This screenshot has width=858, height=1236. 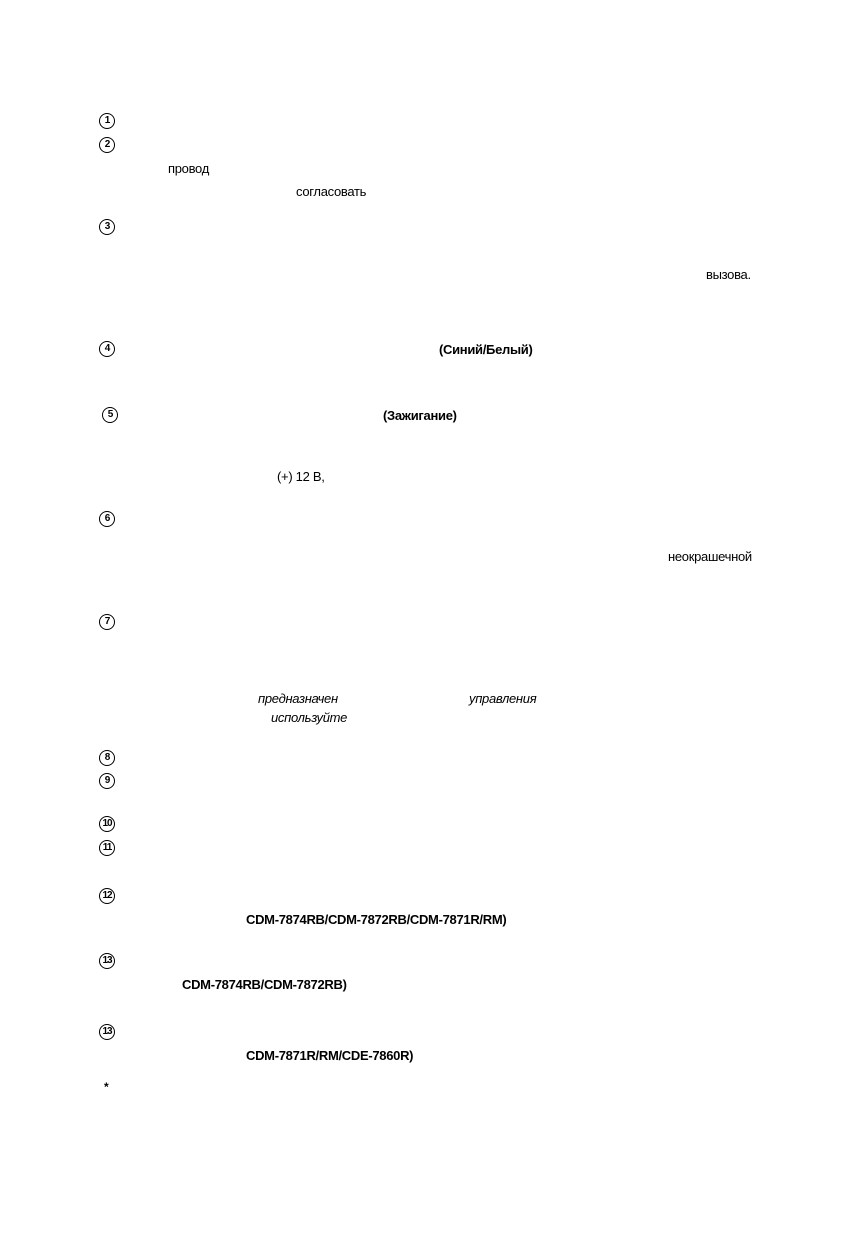 What do you see at coordinates (503, 698) in the screenshot?
I see `text-control: управления` at bounding box center [503, 698].